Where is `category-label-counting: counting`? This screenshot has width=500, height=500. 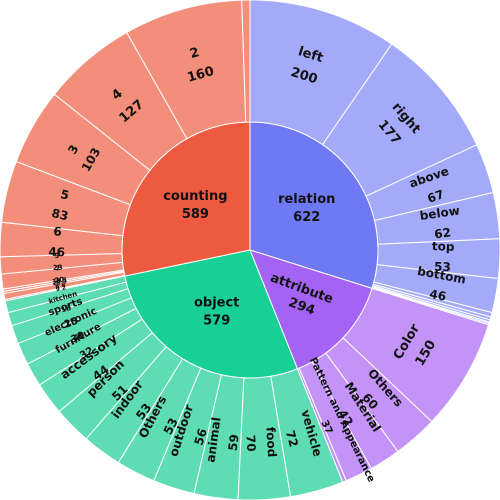
category-label-counting: counting is located at coordinates (195, 196).